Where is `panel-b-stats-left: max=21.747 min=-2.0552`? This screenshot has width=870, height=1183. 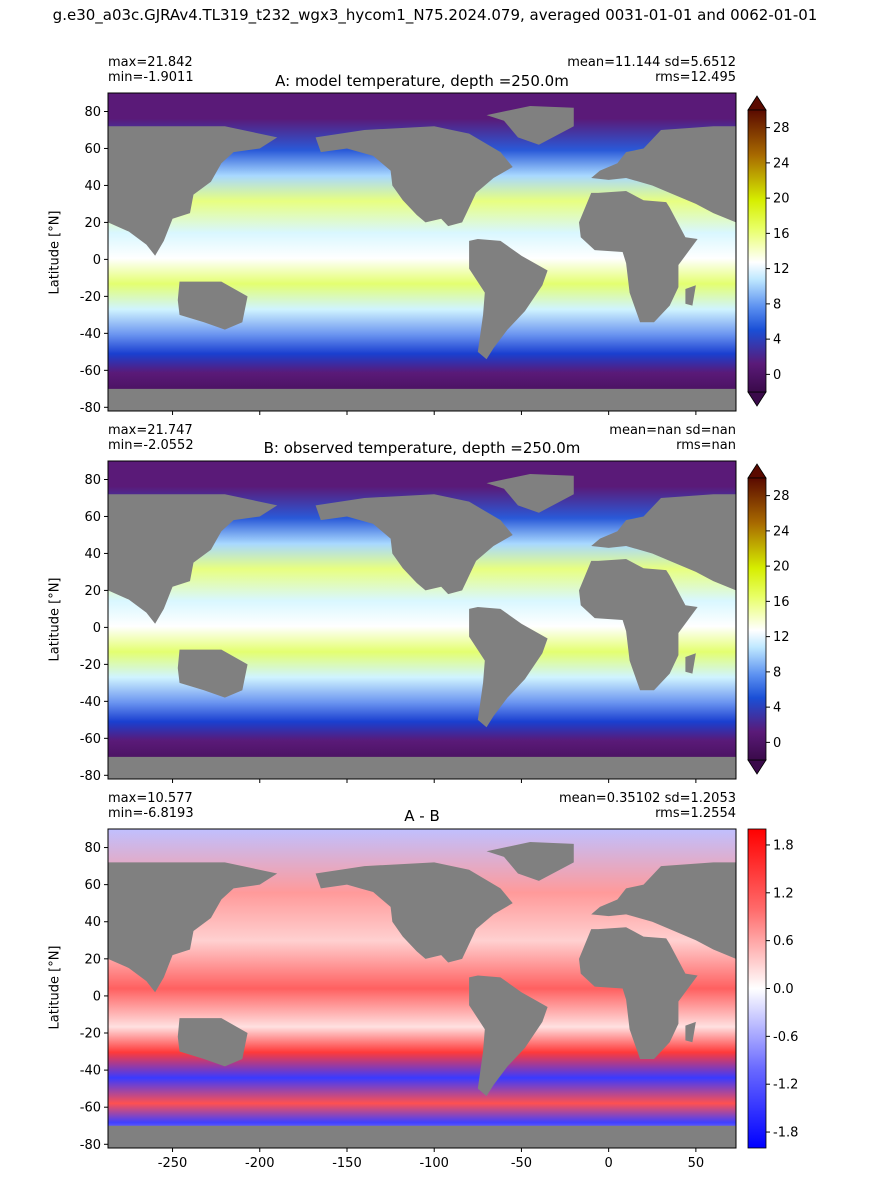
panel-b-stats-left: max=21.747 min=-2.0552 is located at coordinates (151, 438).